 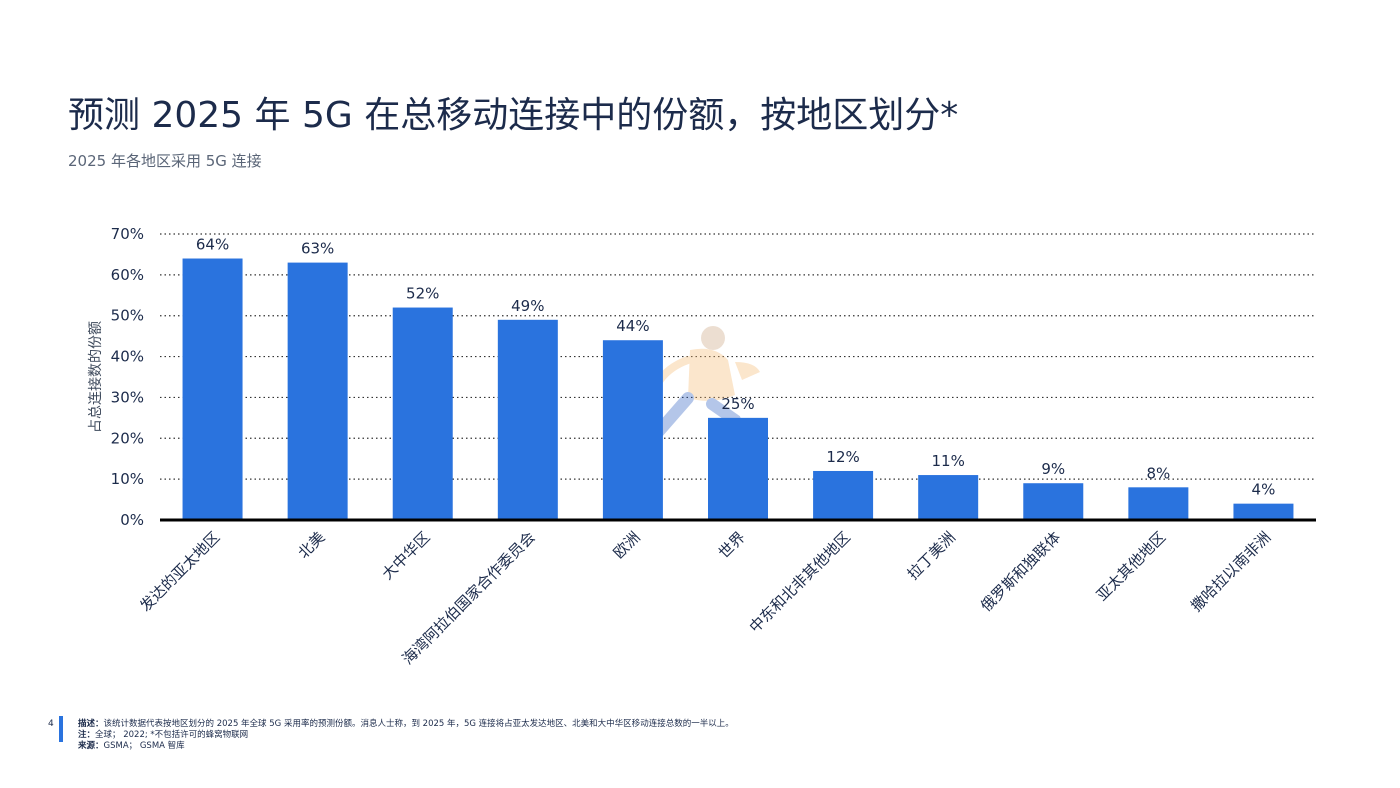 I want to click on footer-accent-bar, so click(x=61, y=729).